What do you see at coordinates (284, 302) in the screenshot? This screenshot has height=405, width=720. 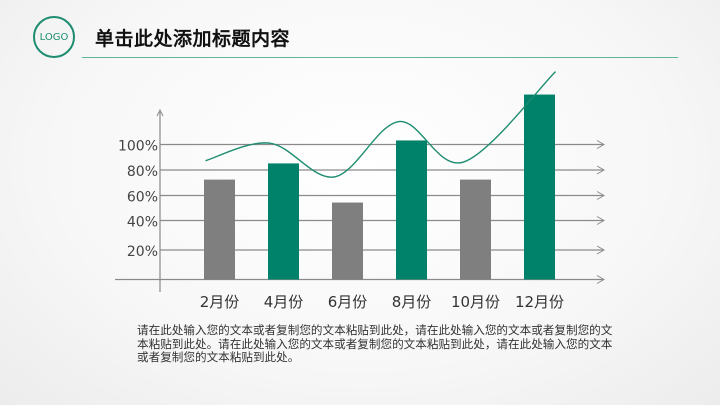 I see `x-tick-label: 4月份` at bounding box center [284, 302].